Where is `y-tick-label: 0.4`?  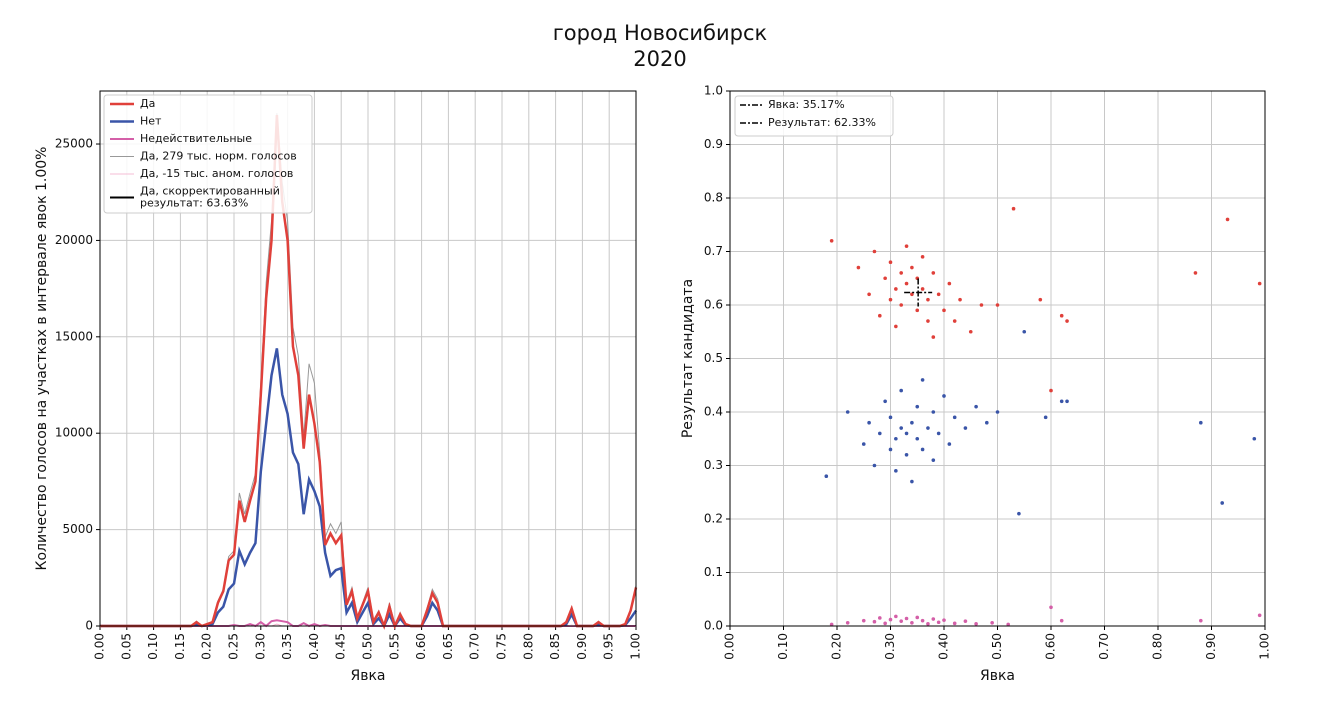
y-tick-label: 0.4 is located at coordinates (713, 412).